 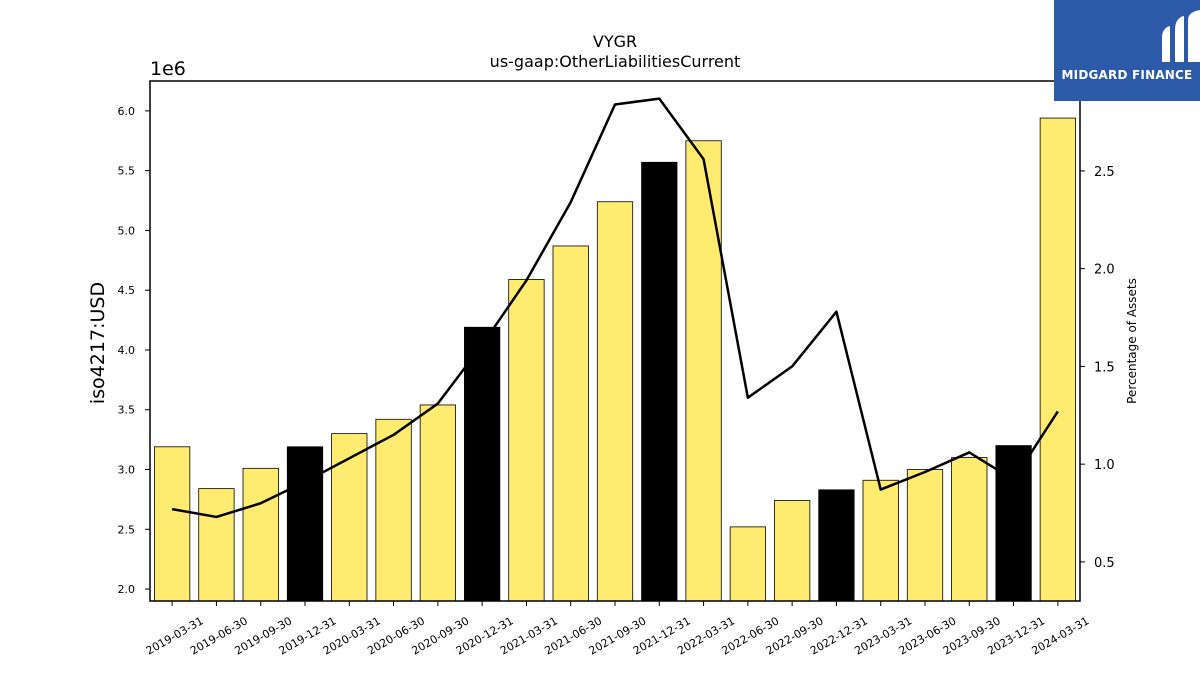 What do you see at coordinates (127, 529) in the screenshot?
I see `y-tick-label: 2.5` at bounding box center [127, 529].